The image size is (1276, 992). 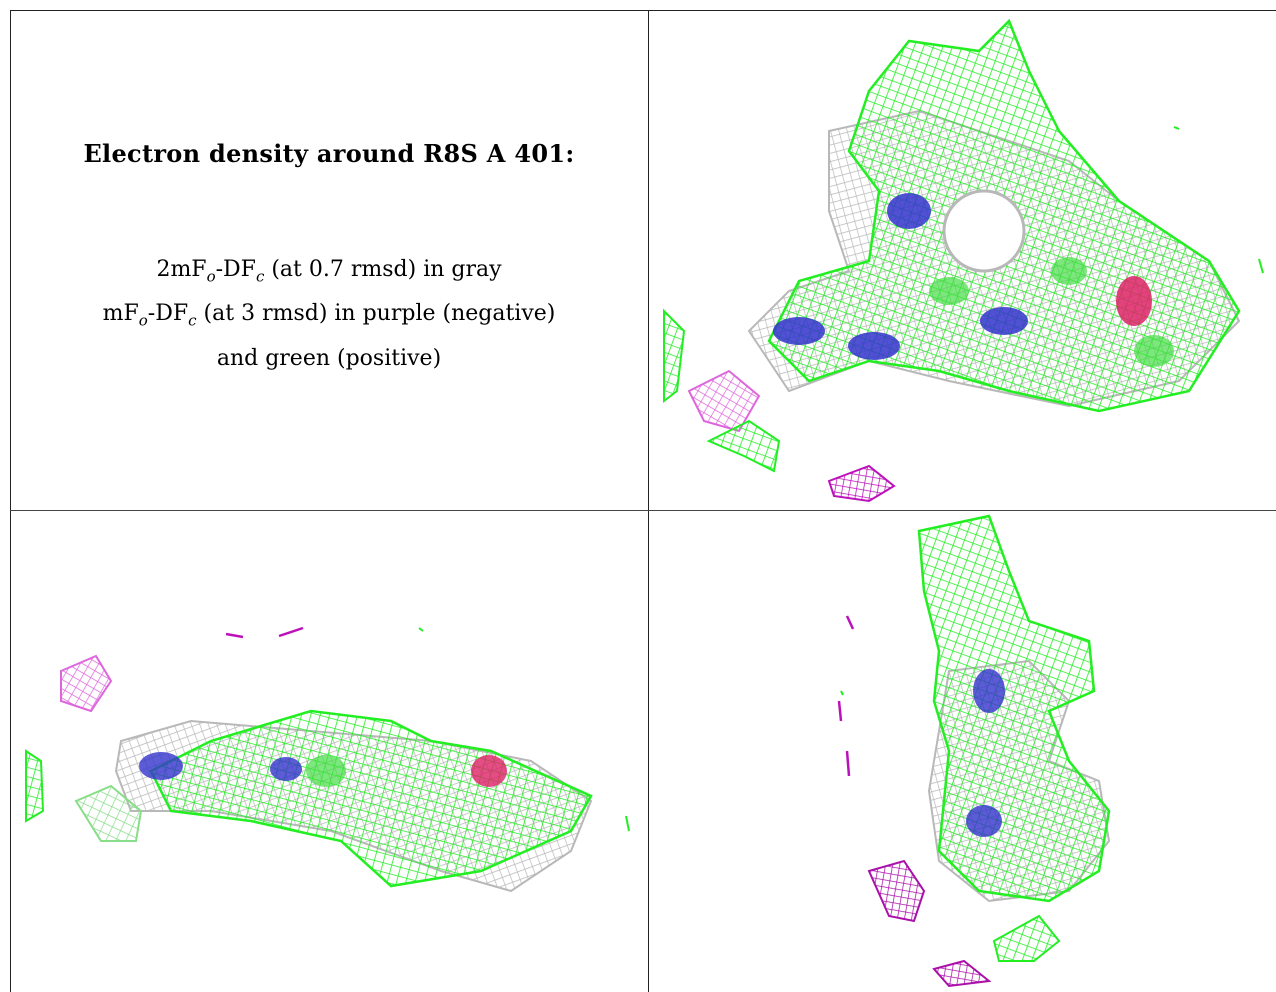 I want to click on middle-divider, so click(x=648, y=501).